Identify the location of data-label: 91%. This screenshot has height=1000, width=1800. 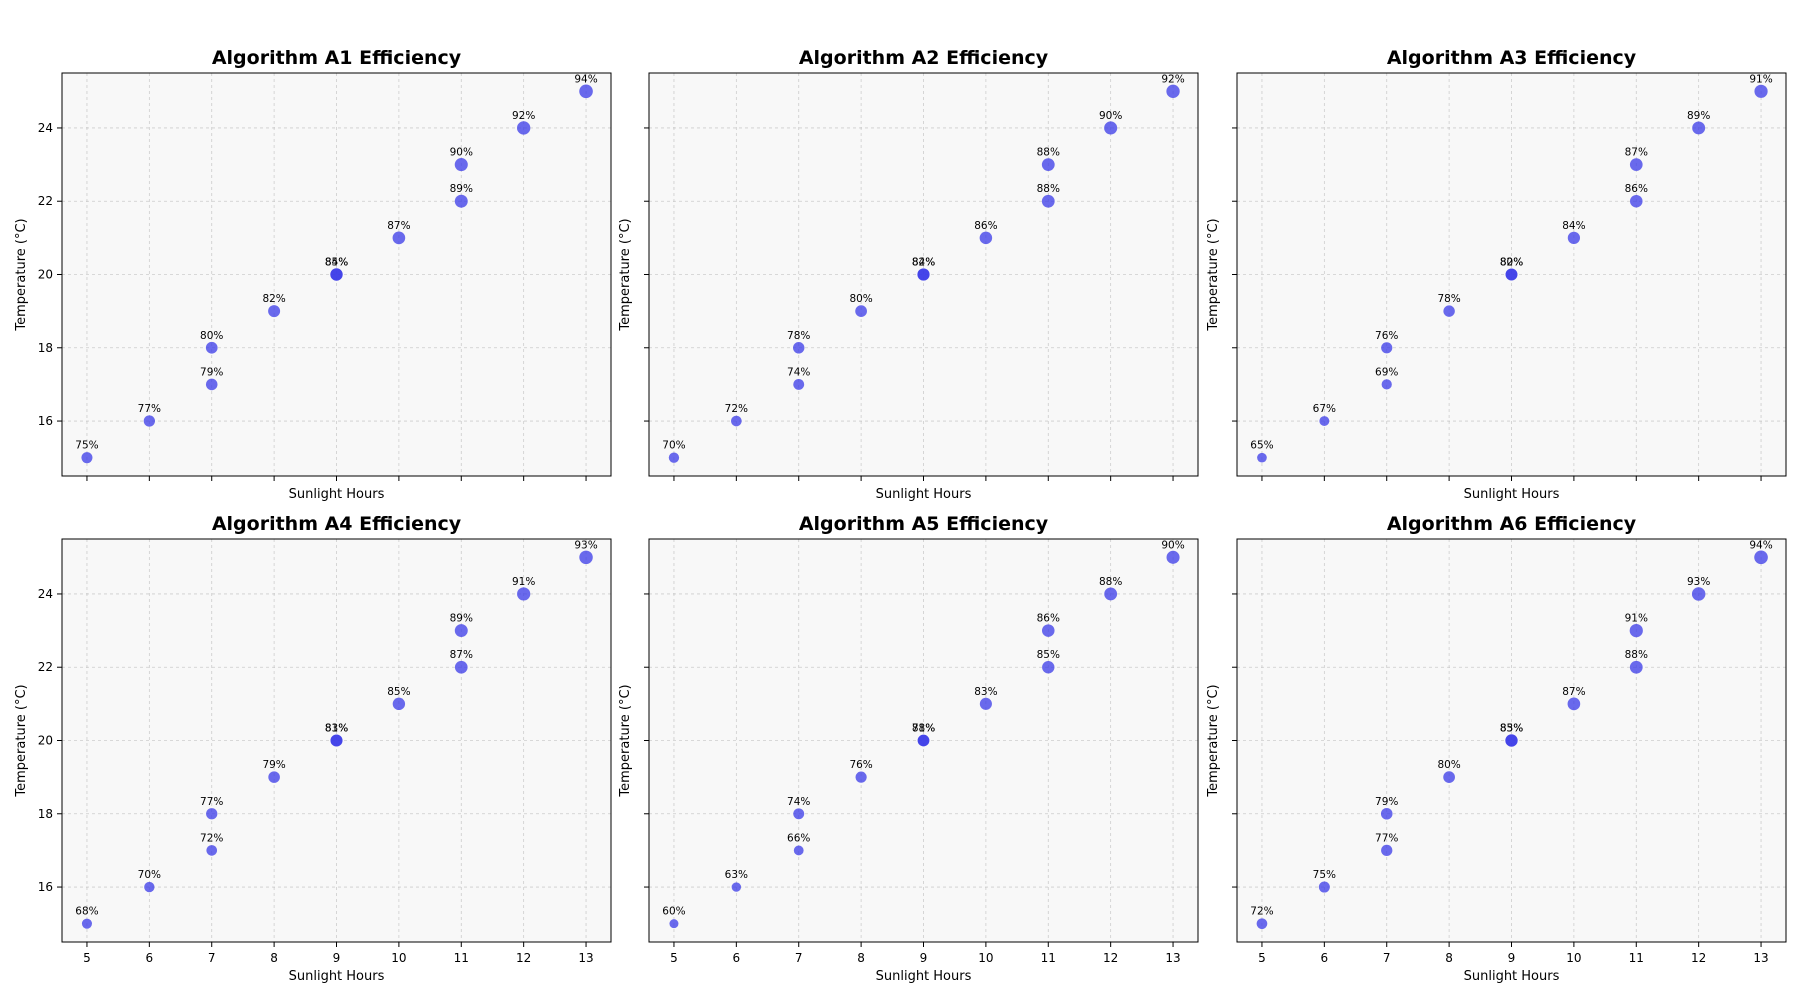
(1636, 619).